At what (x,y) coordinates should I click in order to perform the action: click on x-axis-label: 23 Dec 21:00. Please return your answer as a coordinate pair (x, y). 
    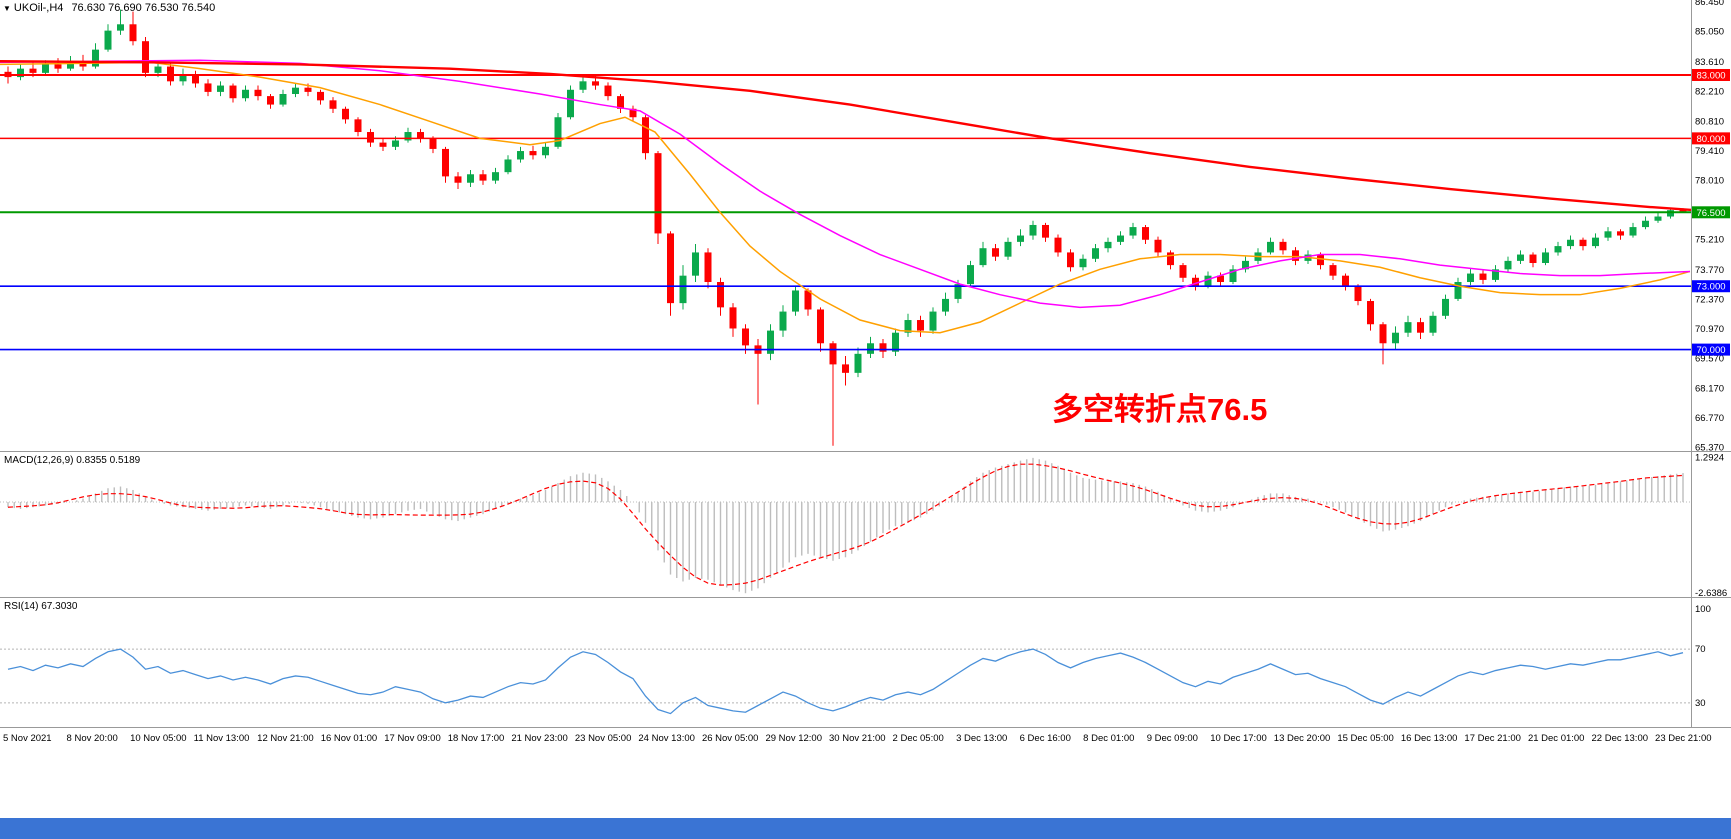
    Looking at the image, I should click on (1683, 738).